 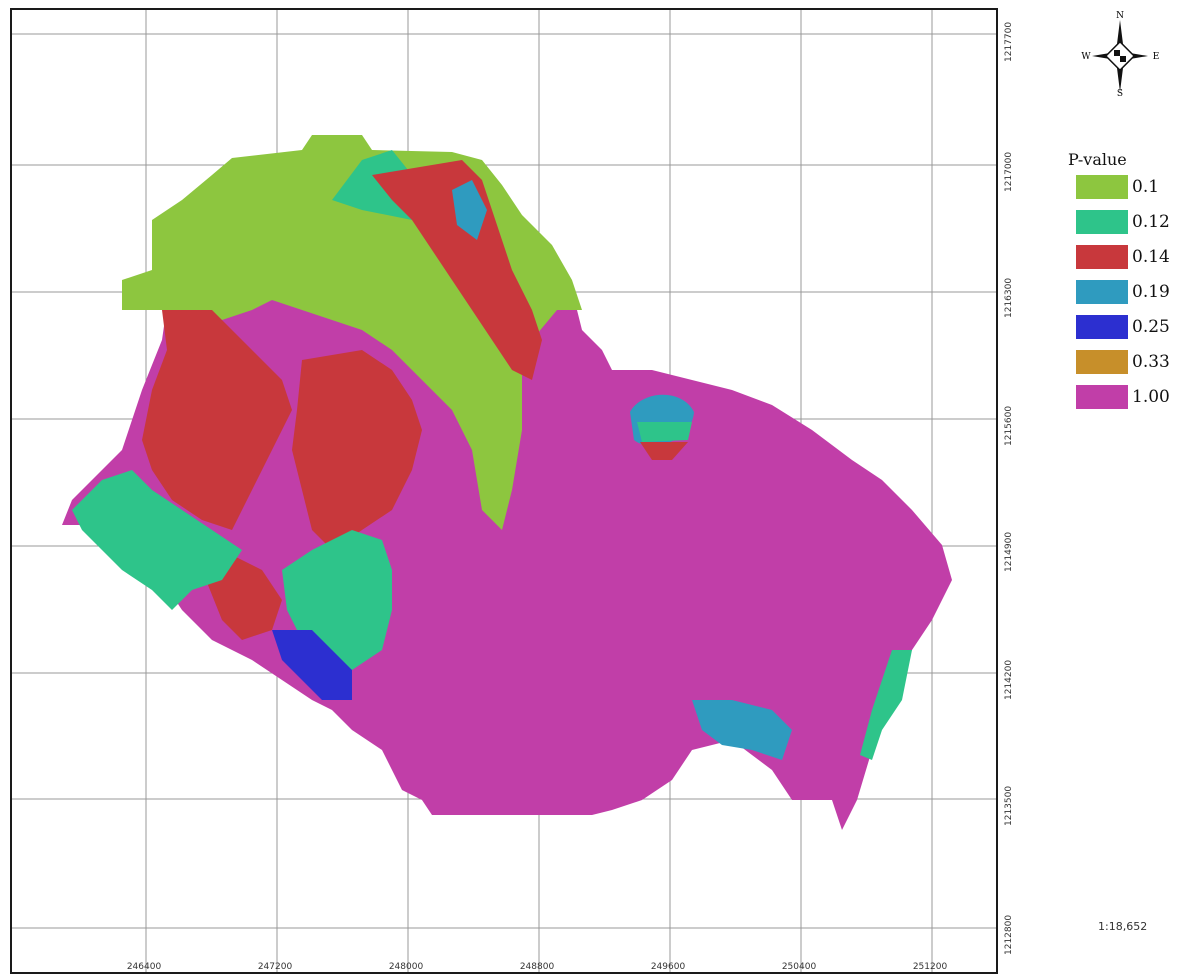 I want to click on region-p025, so click(x=312, y=665).